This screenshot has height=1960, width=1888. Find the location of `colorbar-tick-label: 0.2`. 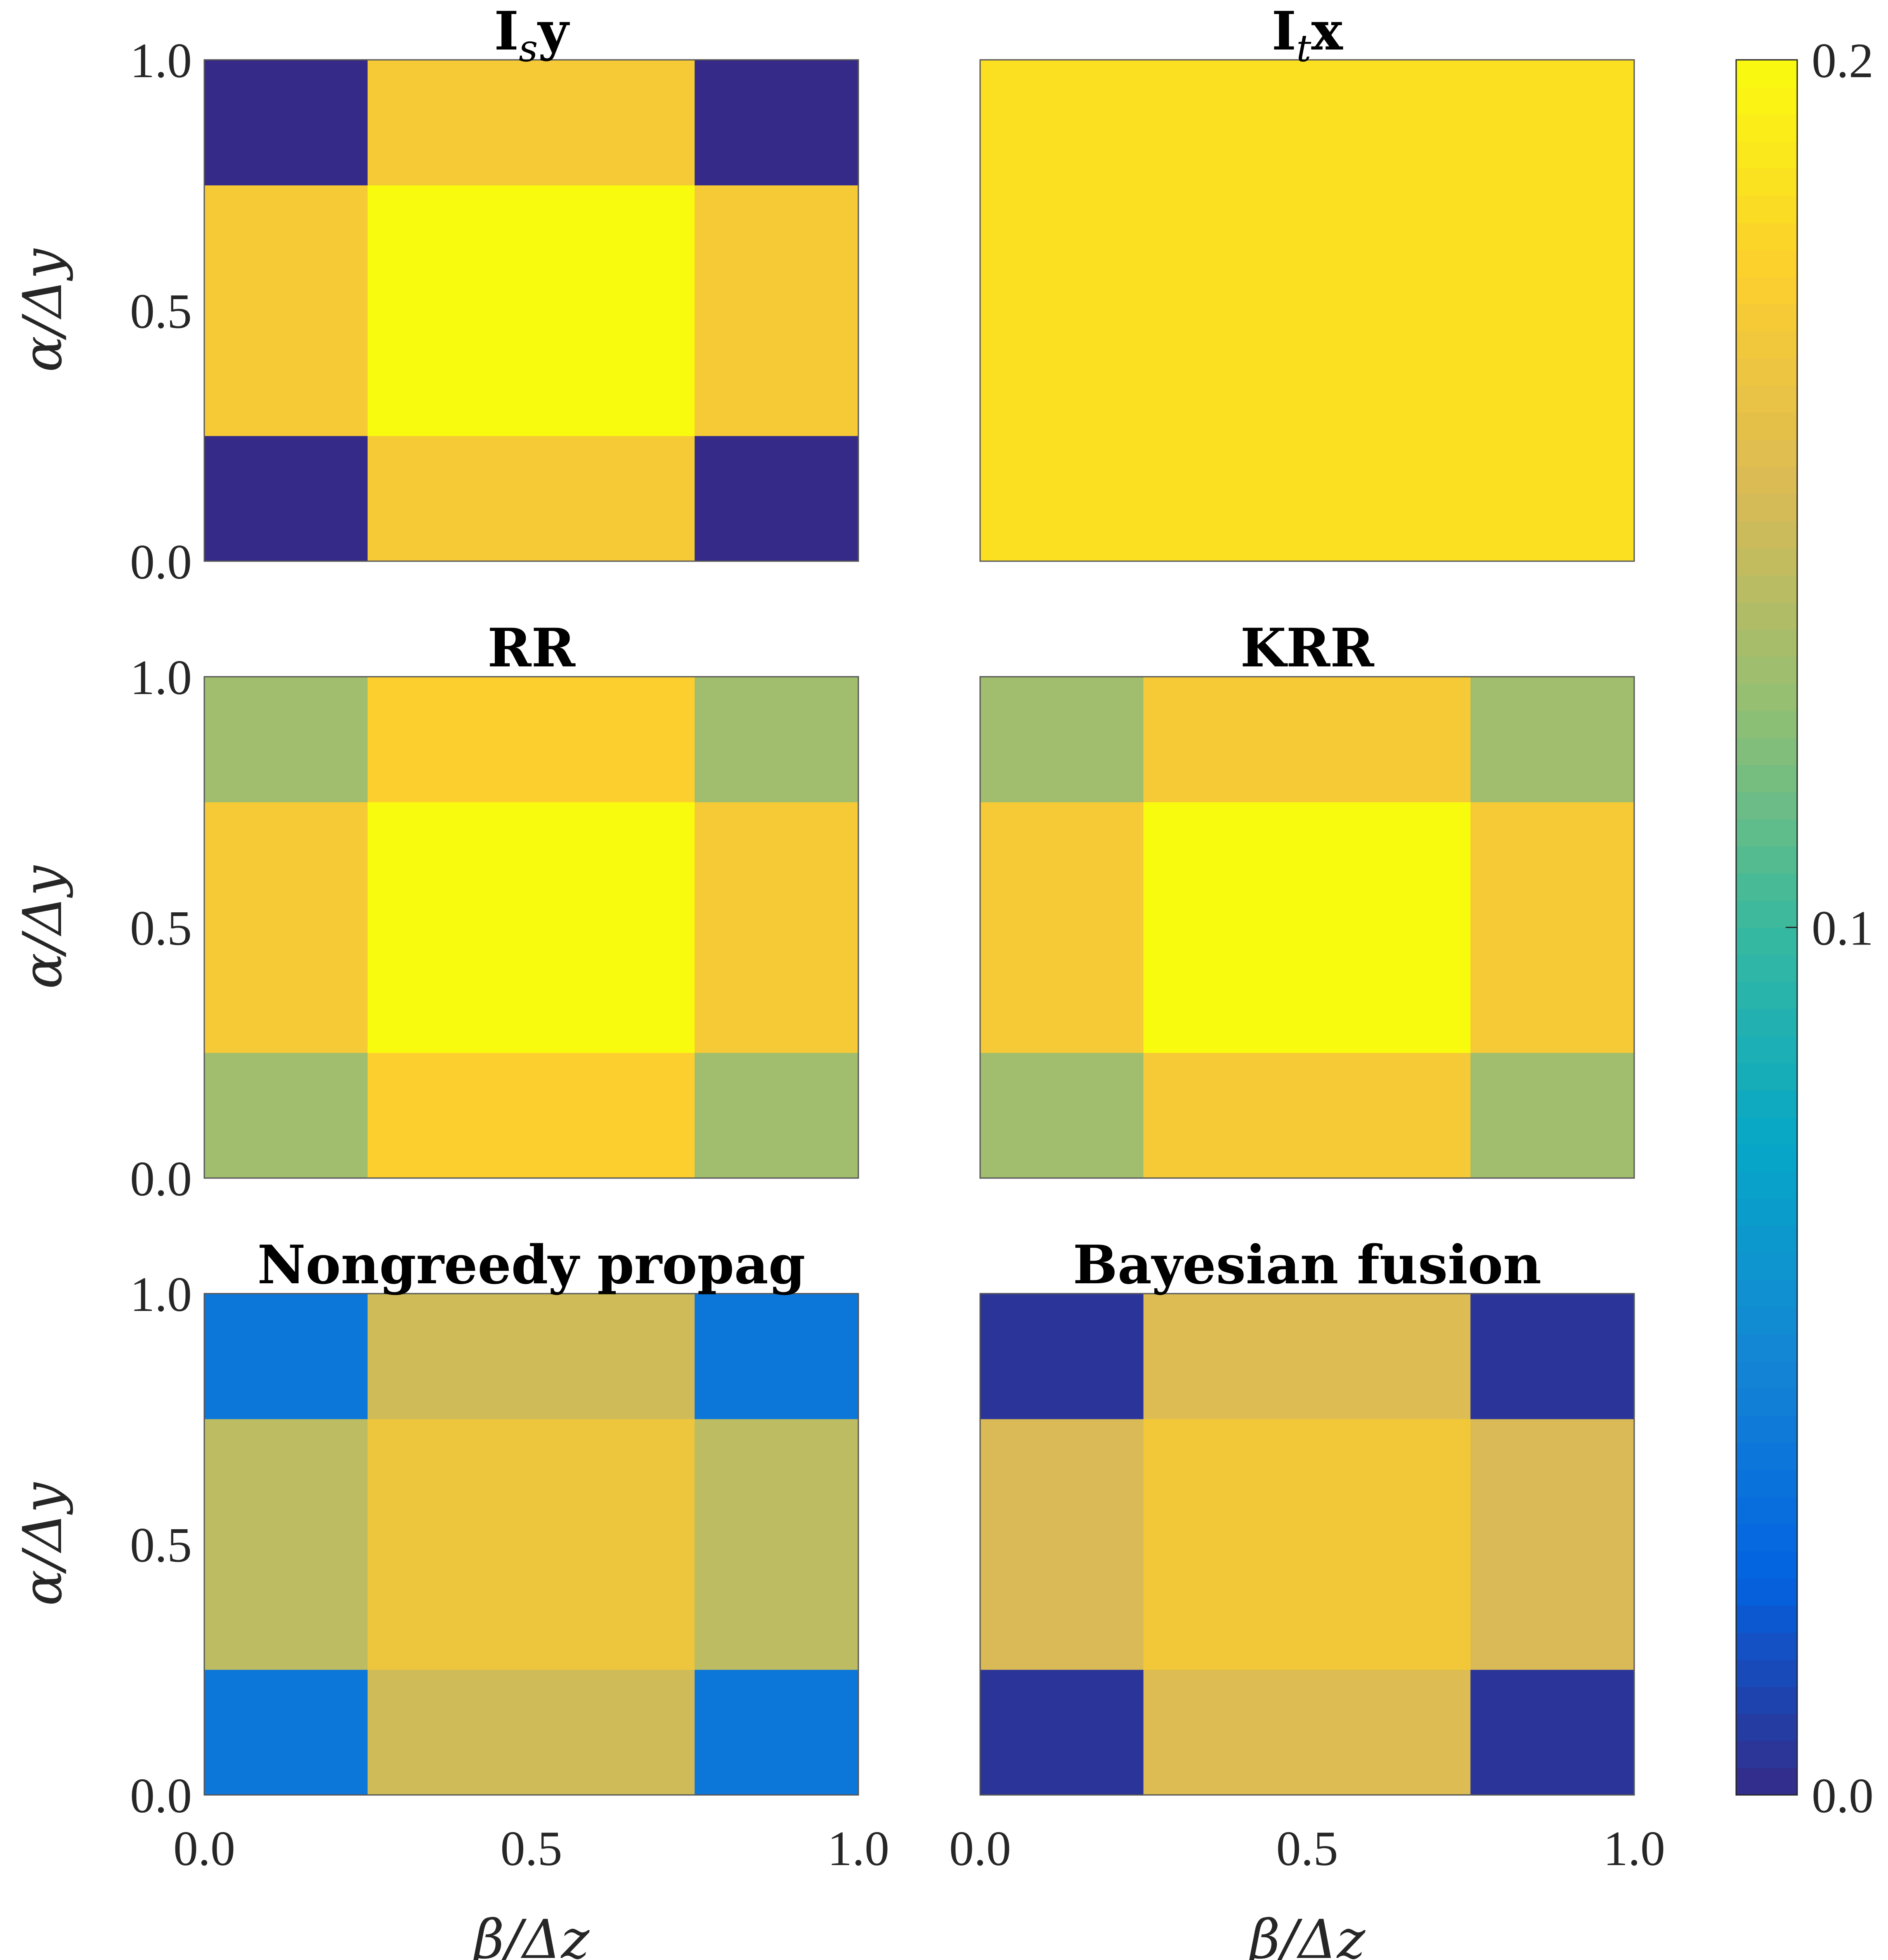

colorbar-tick-label: 0.2 is located at coordinates (1843, 60).